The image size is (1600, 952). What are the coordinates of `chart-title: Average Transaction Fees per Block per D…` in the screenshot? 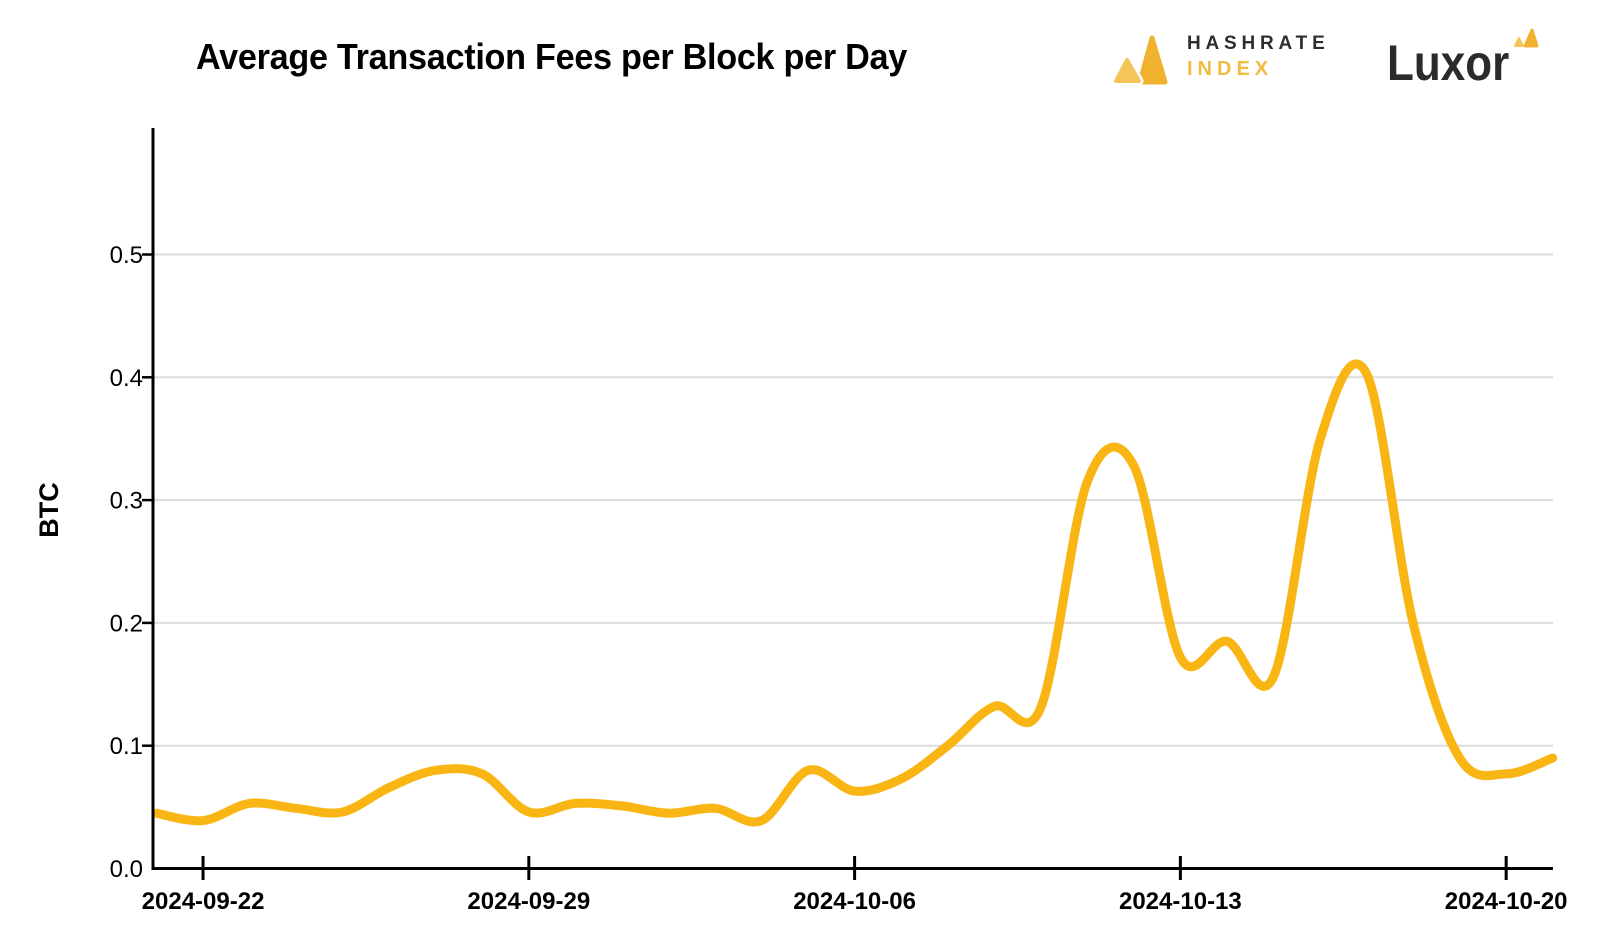 It's located at (551, 56).